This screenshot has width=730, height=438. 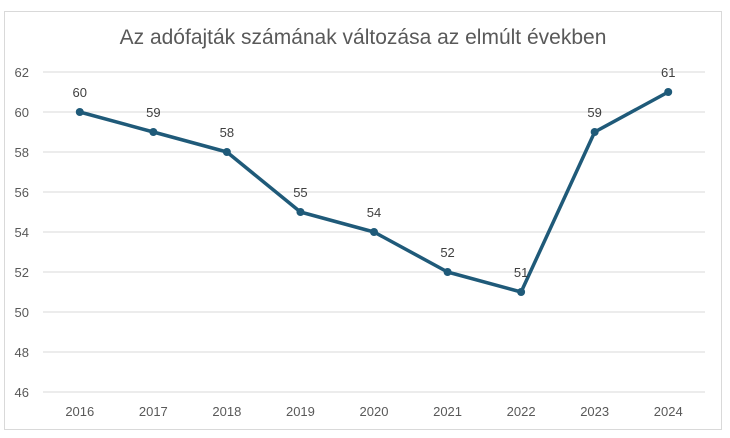 I want to click on x-tick-label: 2024, so click(x=668, y=411).